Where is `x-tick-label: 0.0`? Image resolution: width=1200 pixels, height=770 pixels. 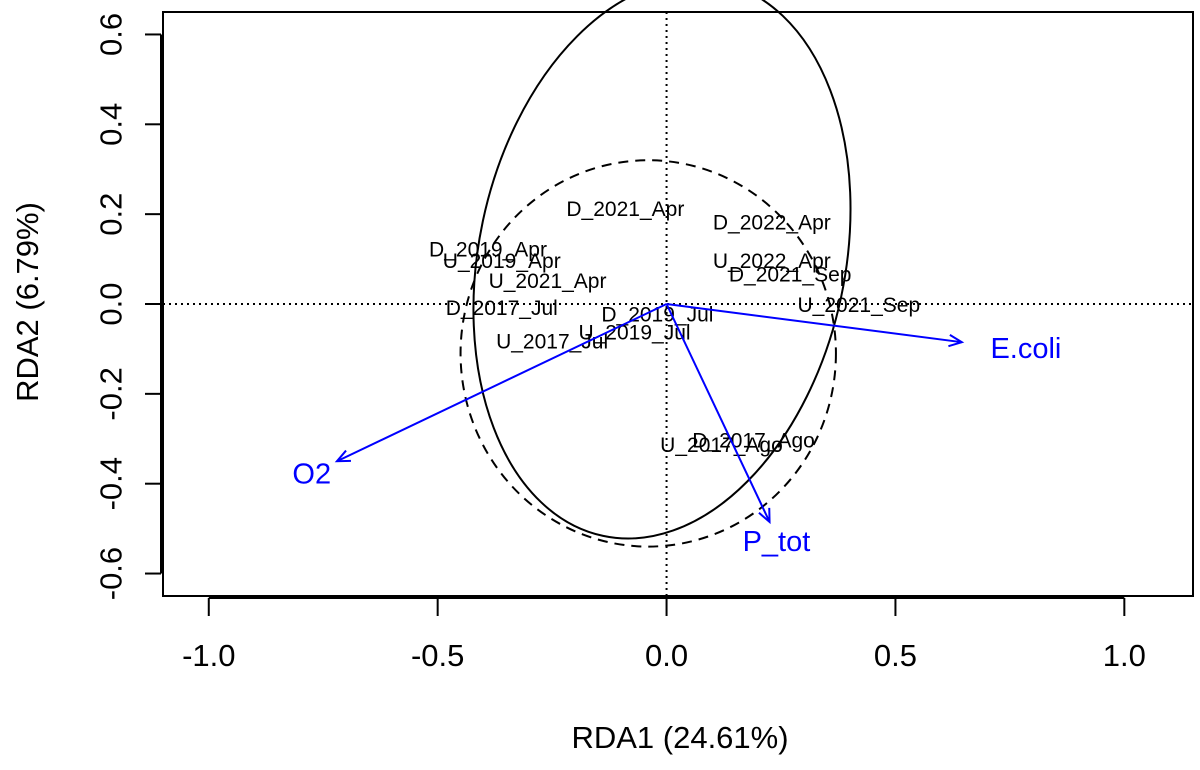
x-tick-label: 0.0 is located at coordinates (666, 655).